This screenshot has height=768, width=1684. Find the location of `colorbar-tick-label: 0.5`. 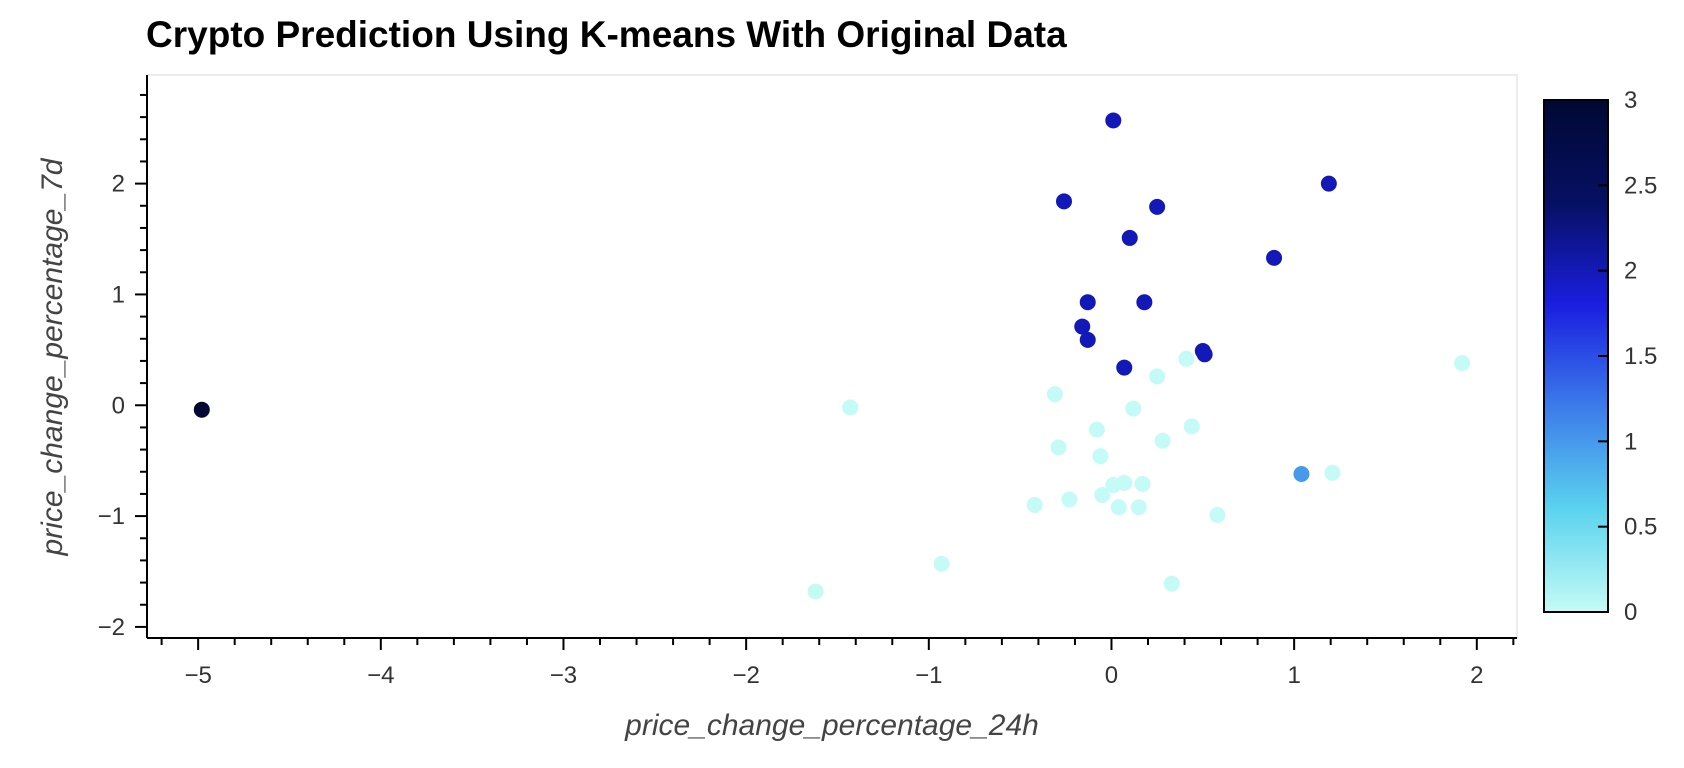

colorbar-tick-label: 0.5 is located at coordinates (1640, 527).